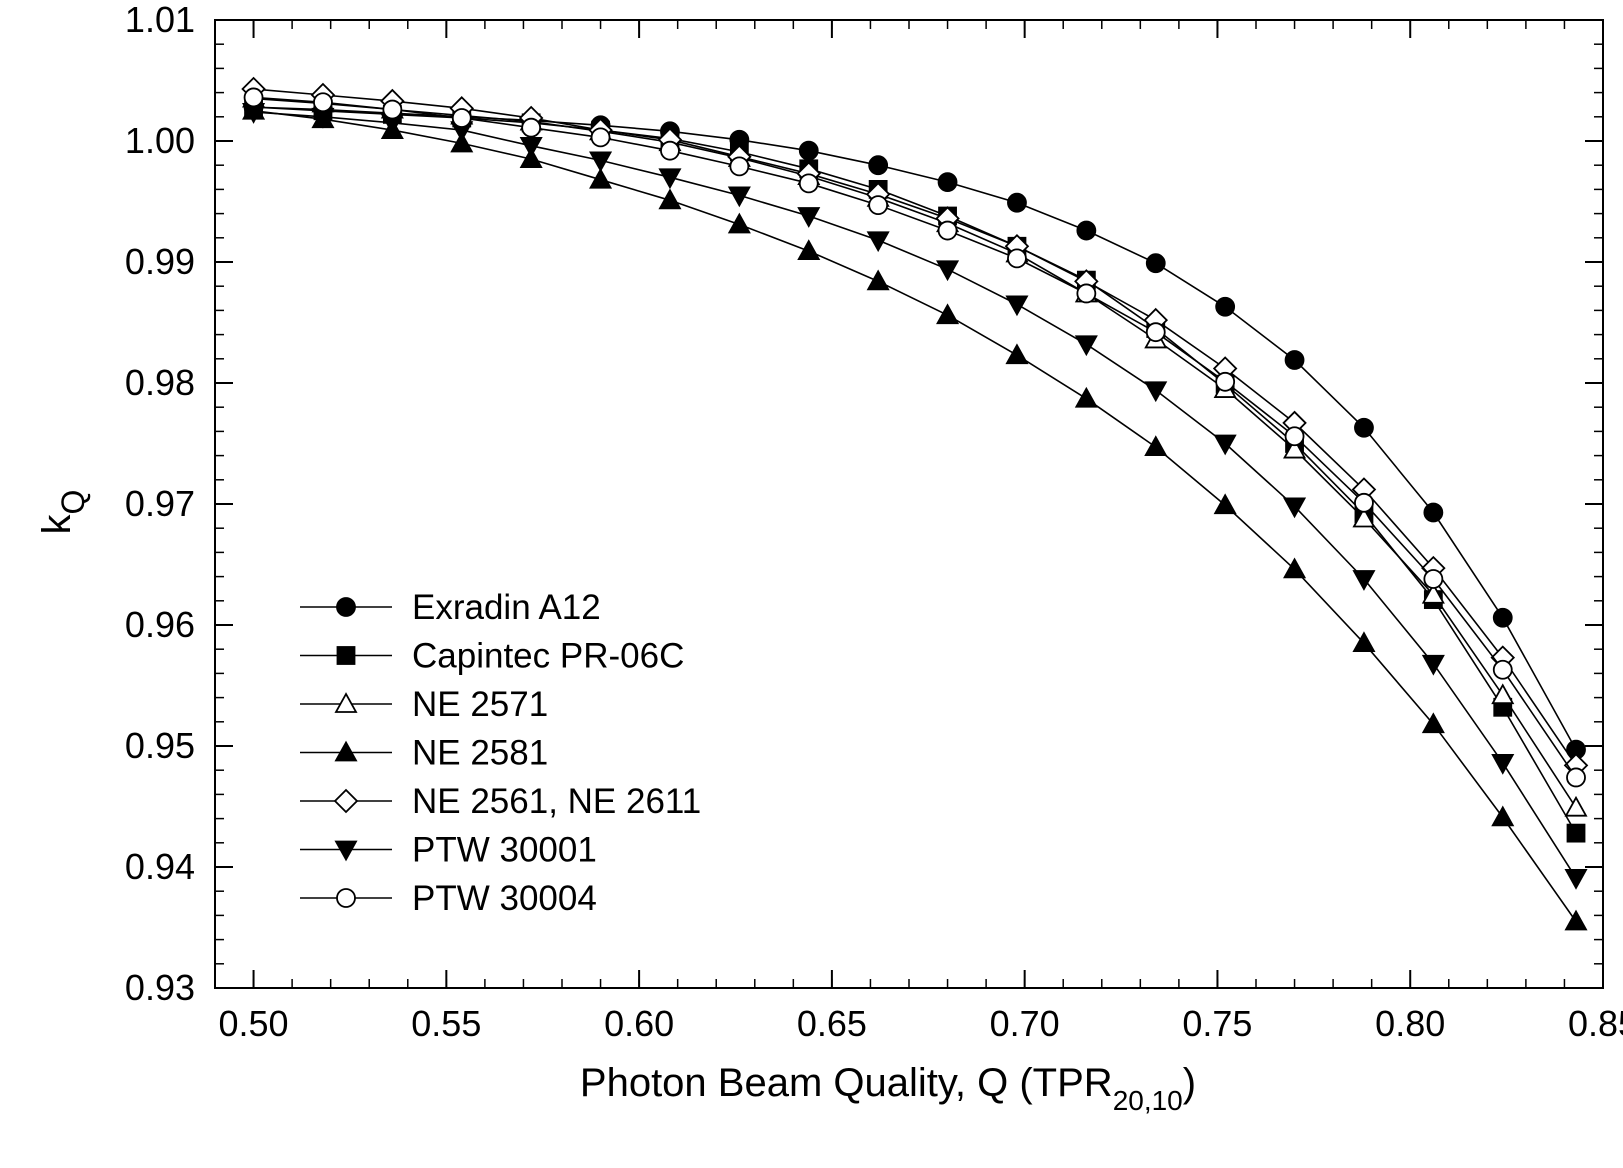  Describe the element at coordinates (1410, 1023) in the screenshot. I see `x-tick-label: 0.80` at that location.